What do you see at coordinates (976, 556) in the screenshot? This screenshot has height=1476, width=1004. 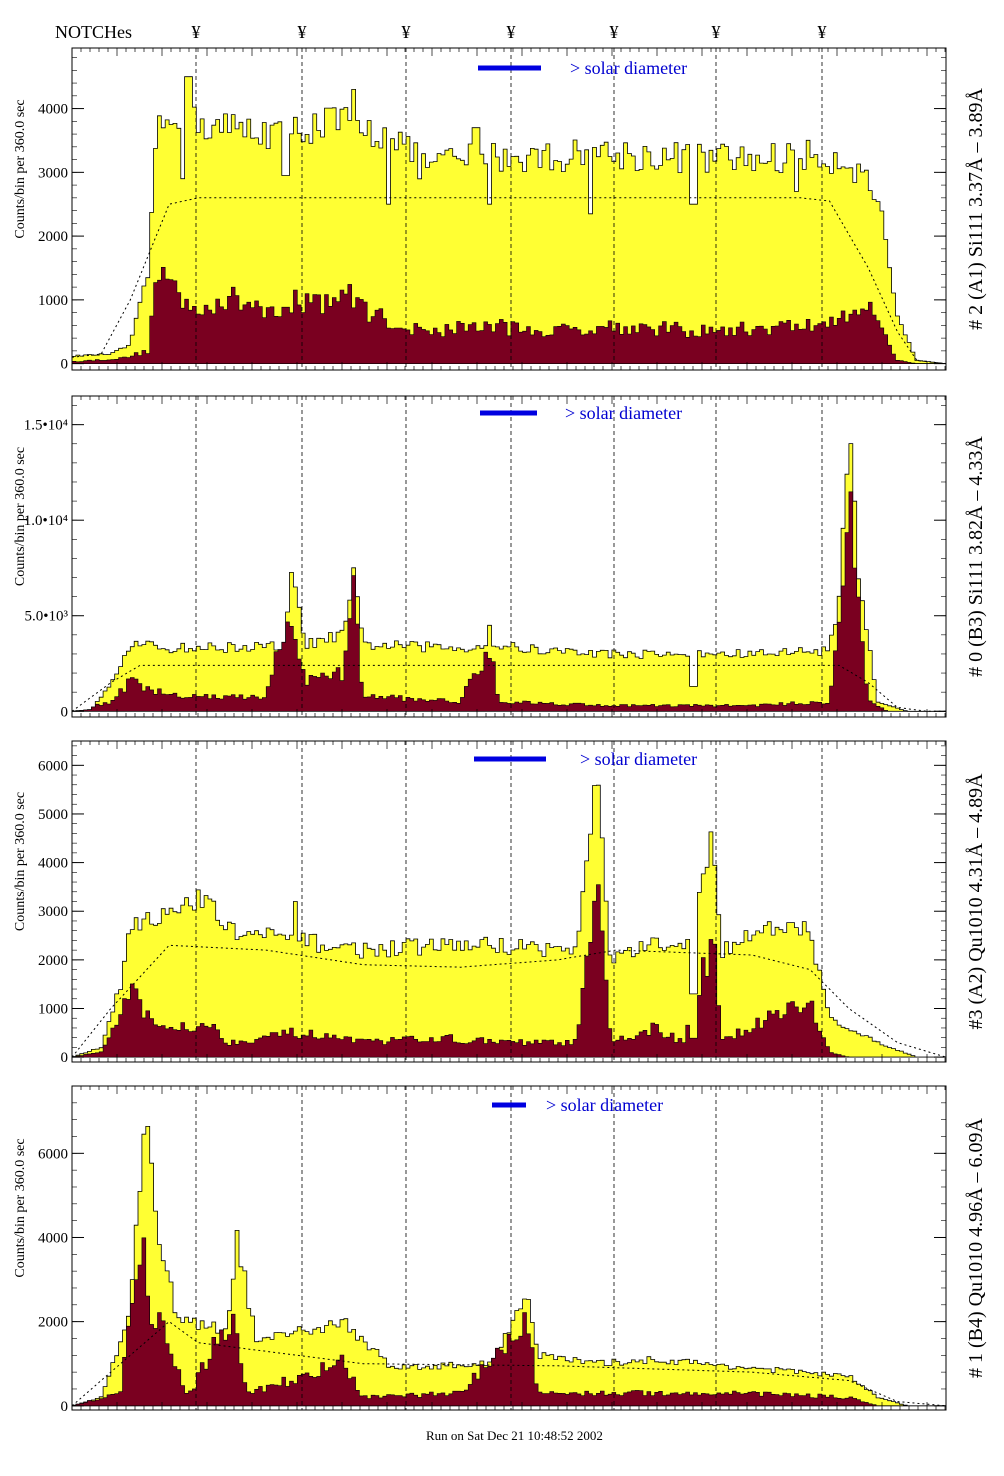 I see `detector-title: # 0 (B3) Si111 3.82Å – 4.33Å` at bounding box center [976, 556].